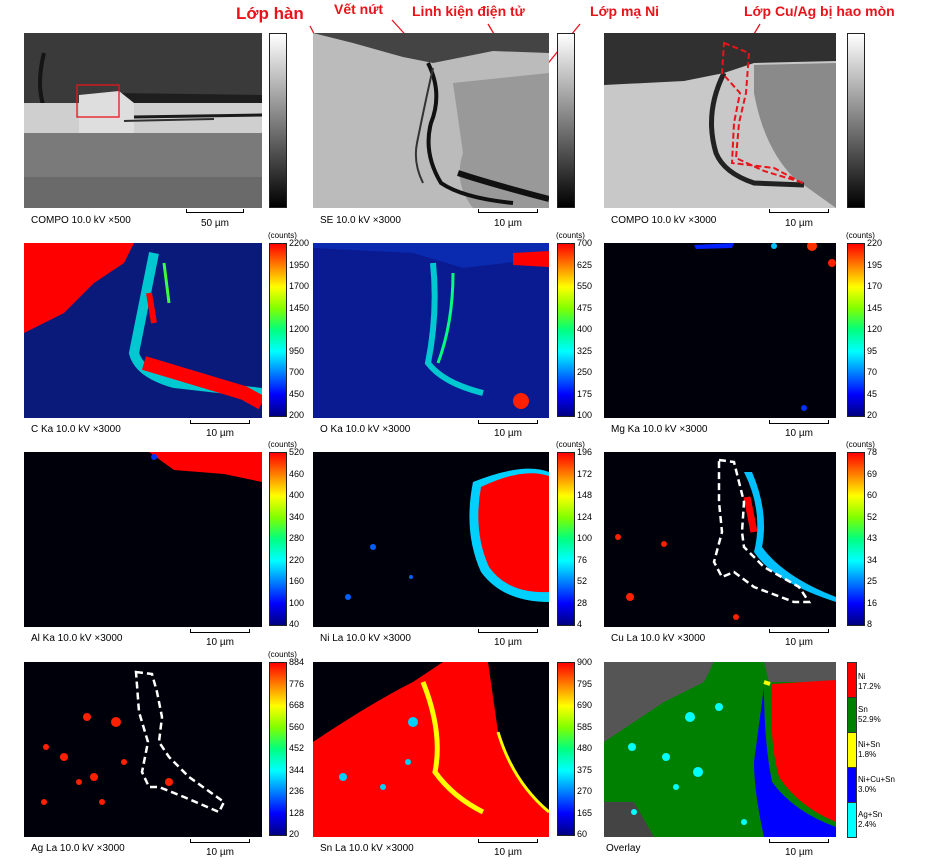  What do you see at coordinates (872, 372) in the screenshot?
I see `tick-label: 70` at bounding box center [872, 372].